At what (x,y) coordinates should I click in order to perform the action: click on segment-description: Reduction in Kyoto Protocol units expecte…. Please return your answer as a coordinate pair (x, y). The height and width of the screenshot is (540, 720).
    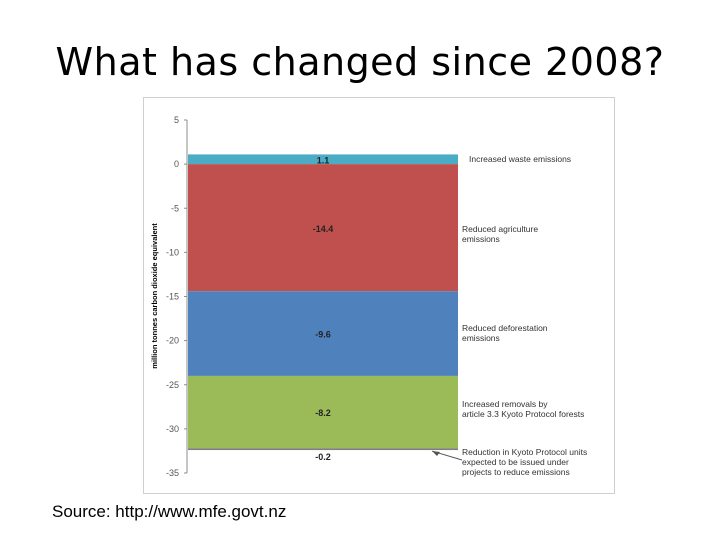
    Looking at the image, I should click on (524, 462).